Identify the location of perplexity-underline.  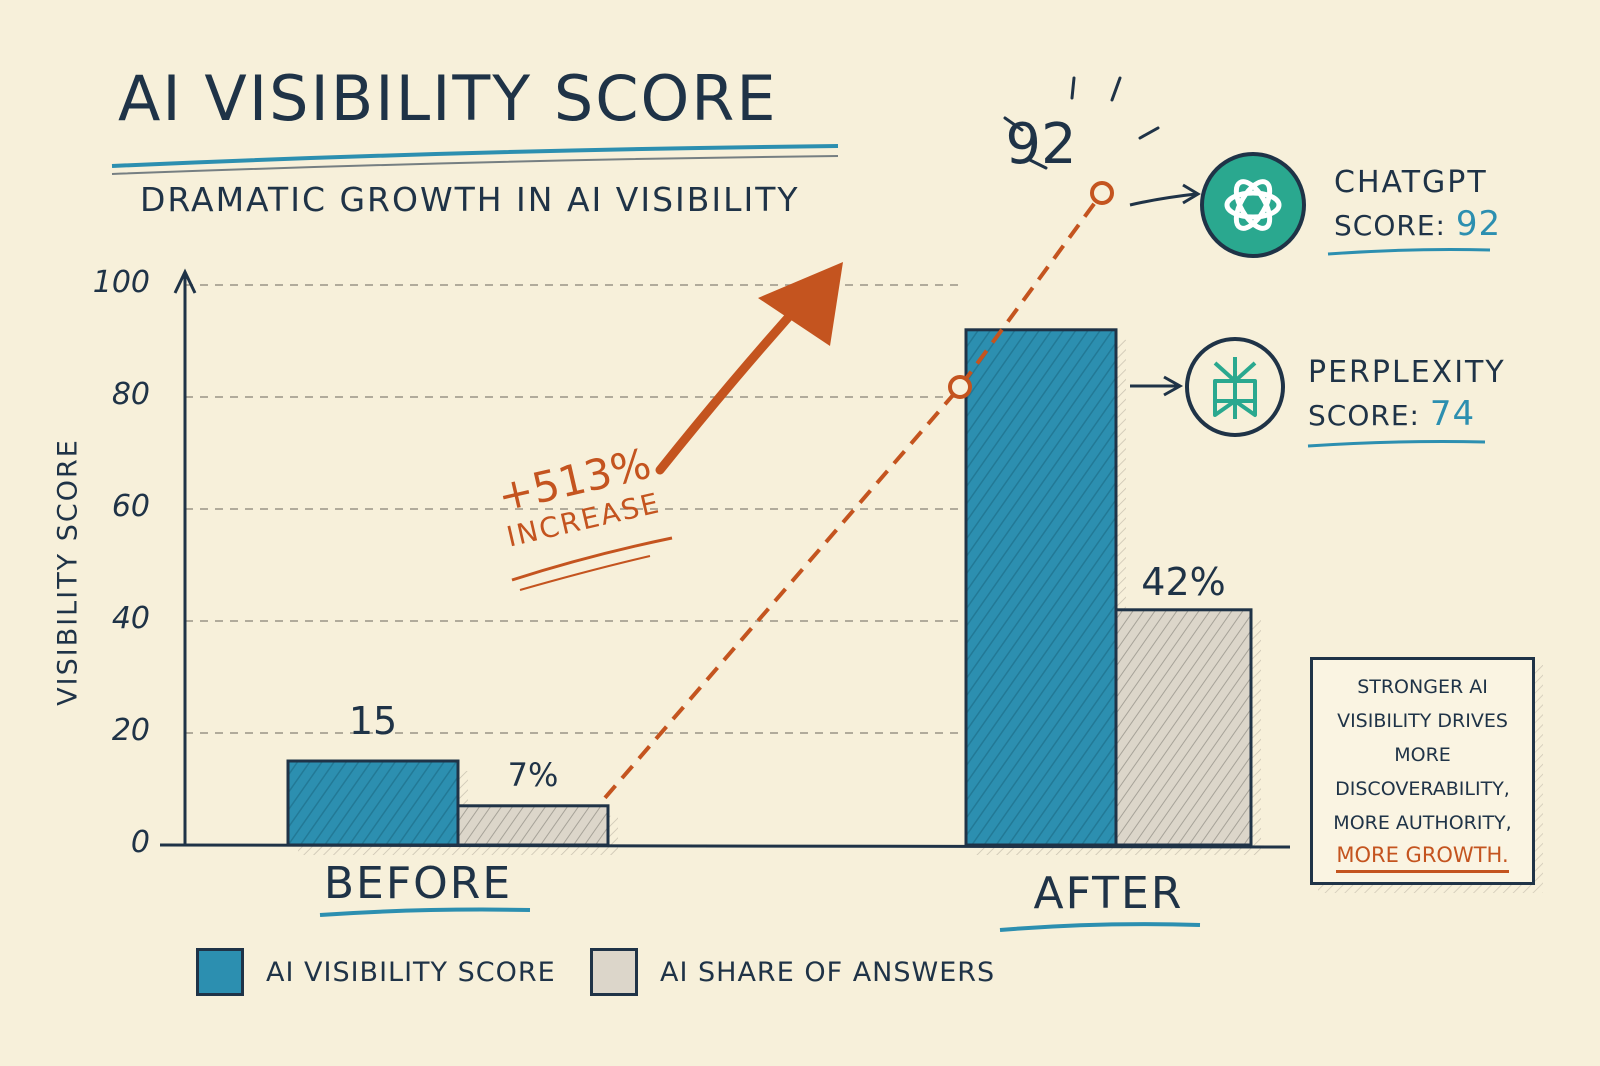
(1396, 444).